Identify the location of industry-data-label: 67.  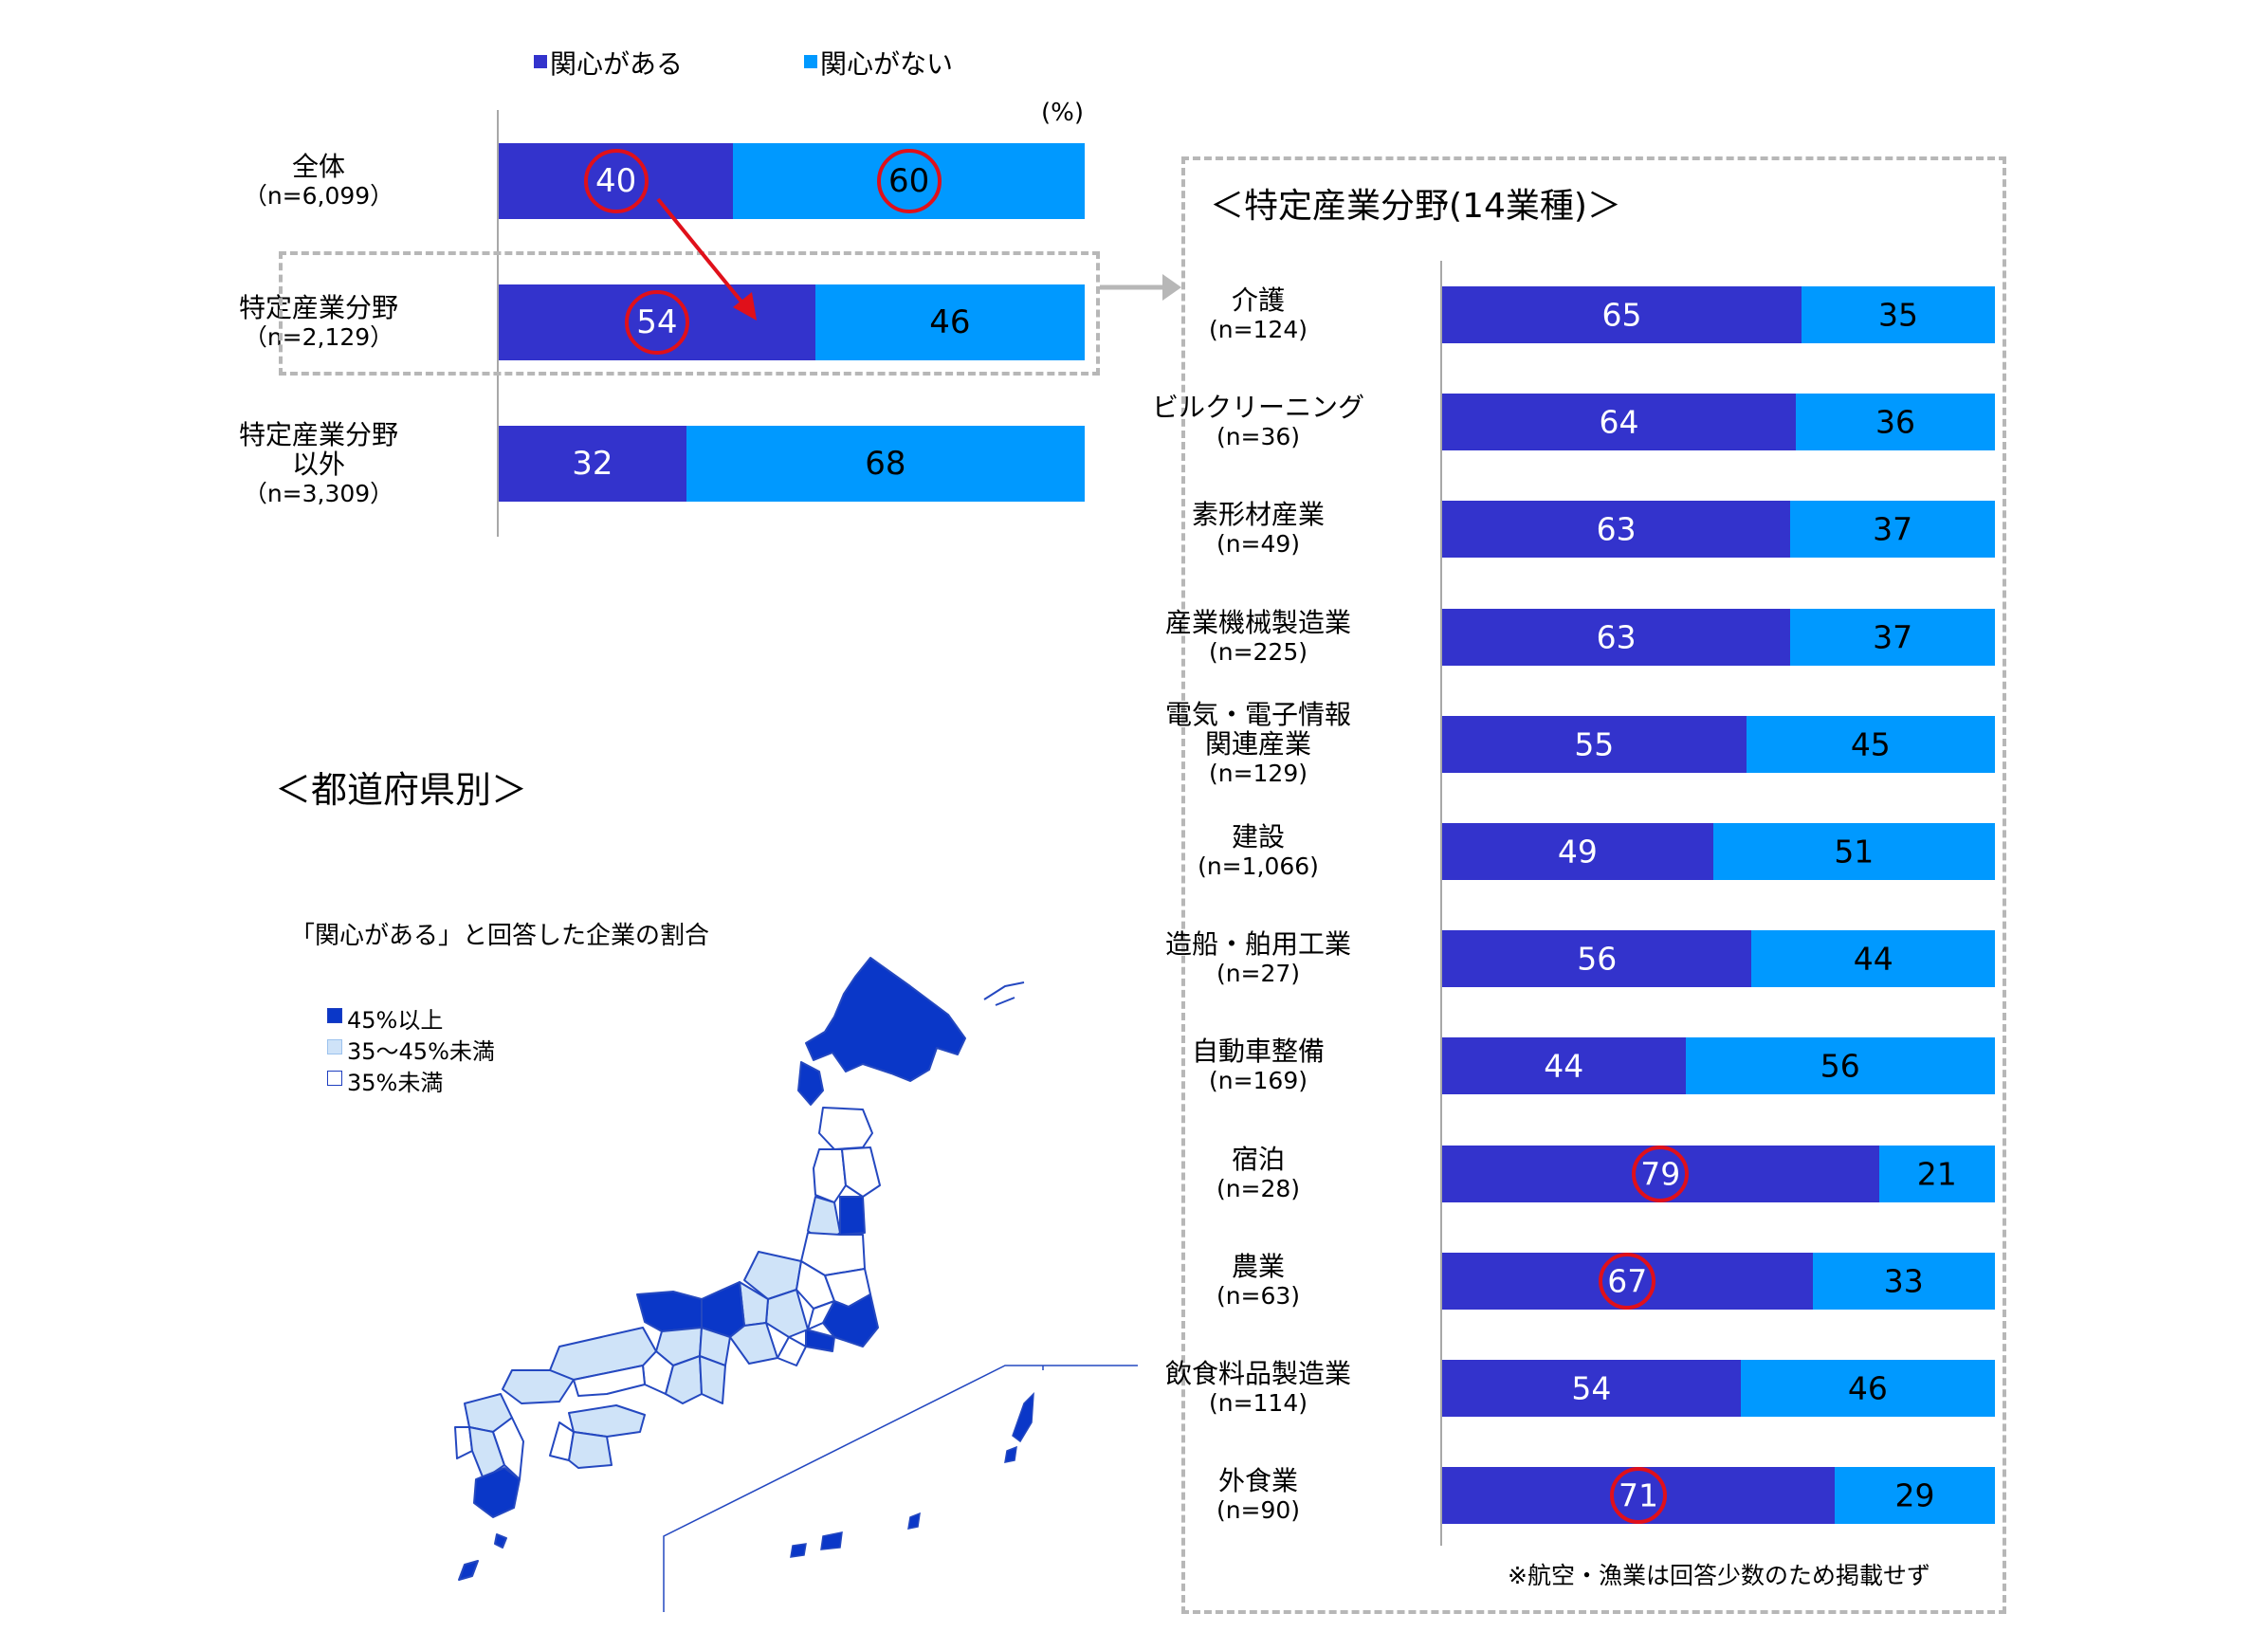
(1627, 1281).